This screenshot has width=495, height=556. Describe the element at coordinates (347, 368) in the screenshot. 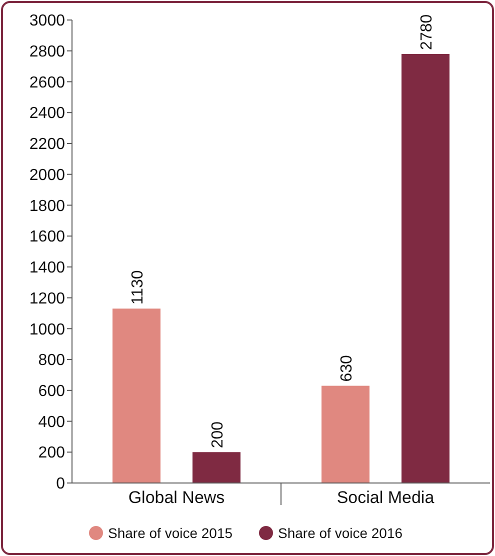

I see `data-label: 630` at that location.